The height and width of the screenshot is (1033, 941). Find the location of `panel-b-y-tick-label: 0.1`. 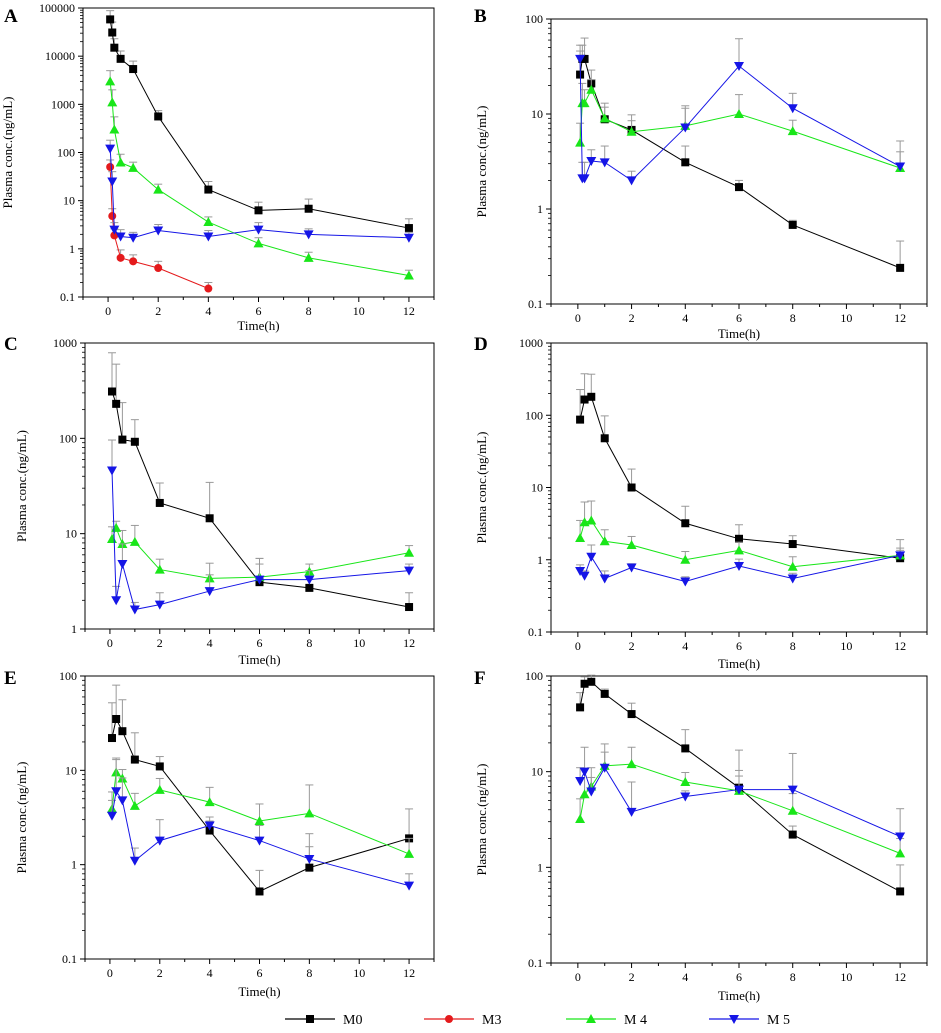

panel-b-y-tick-label: 0.1 is located at coordinates (535, 304).